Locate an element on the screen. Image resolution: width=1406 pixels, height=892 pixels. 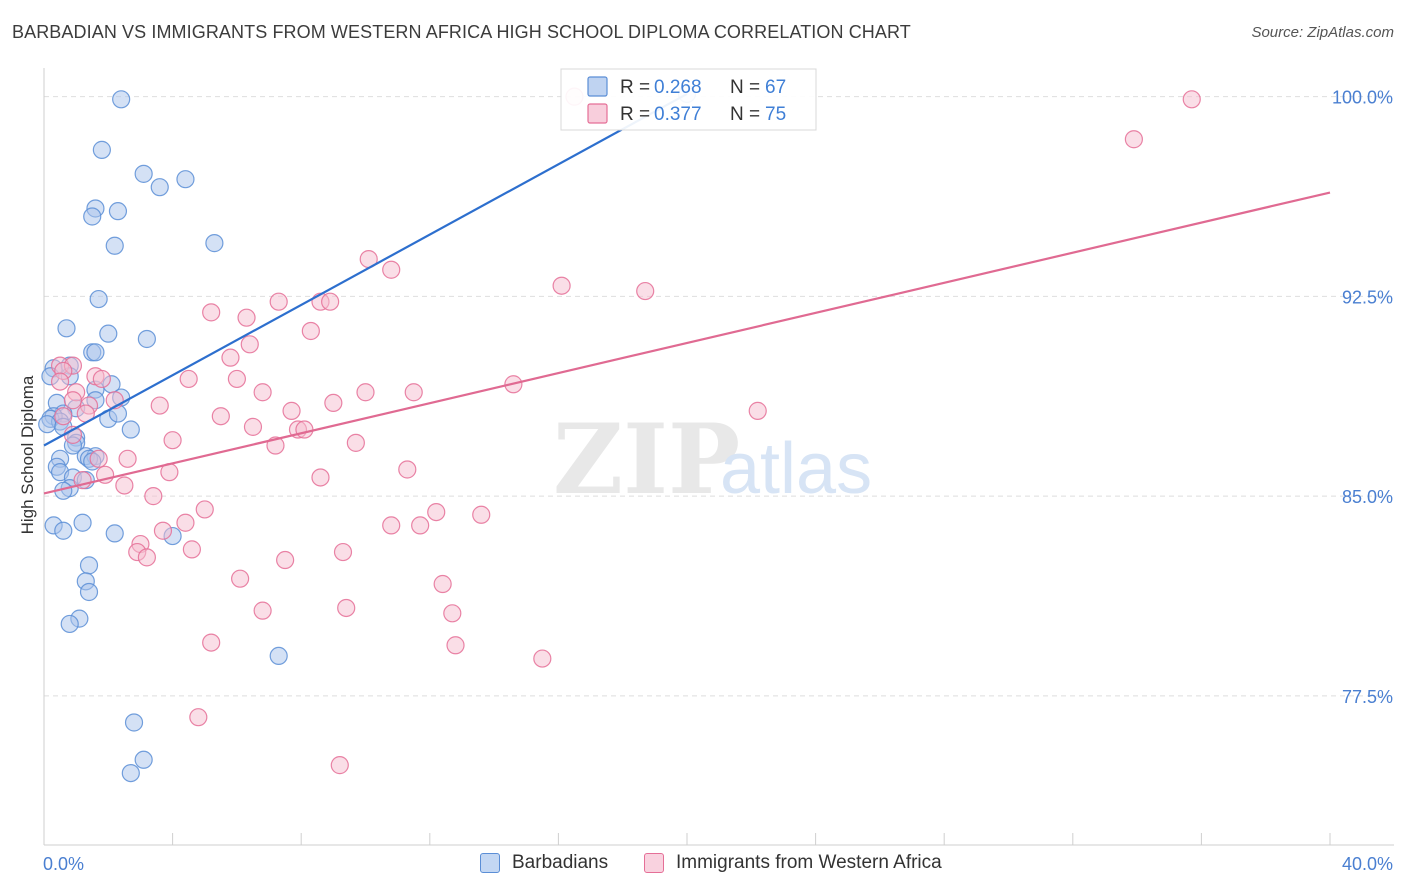
legend-swatch-immigrants is located at coordinates (654, 863).